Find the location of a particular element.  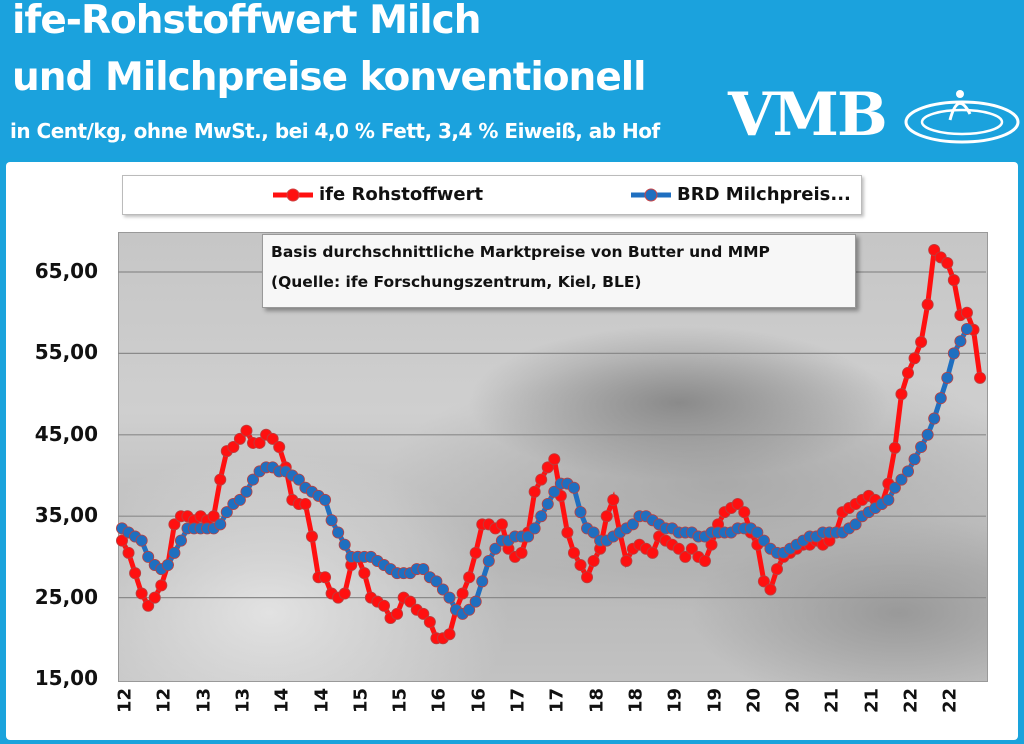

legend-marker-red-icon is located at coordinates (293, 194).